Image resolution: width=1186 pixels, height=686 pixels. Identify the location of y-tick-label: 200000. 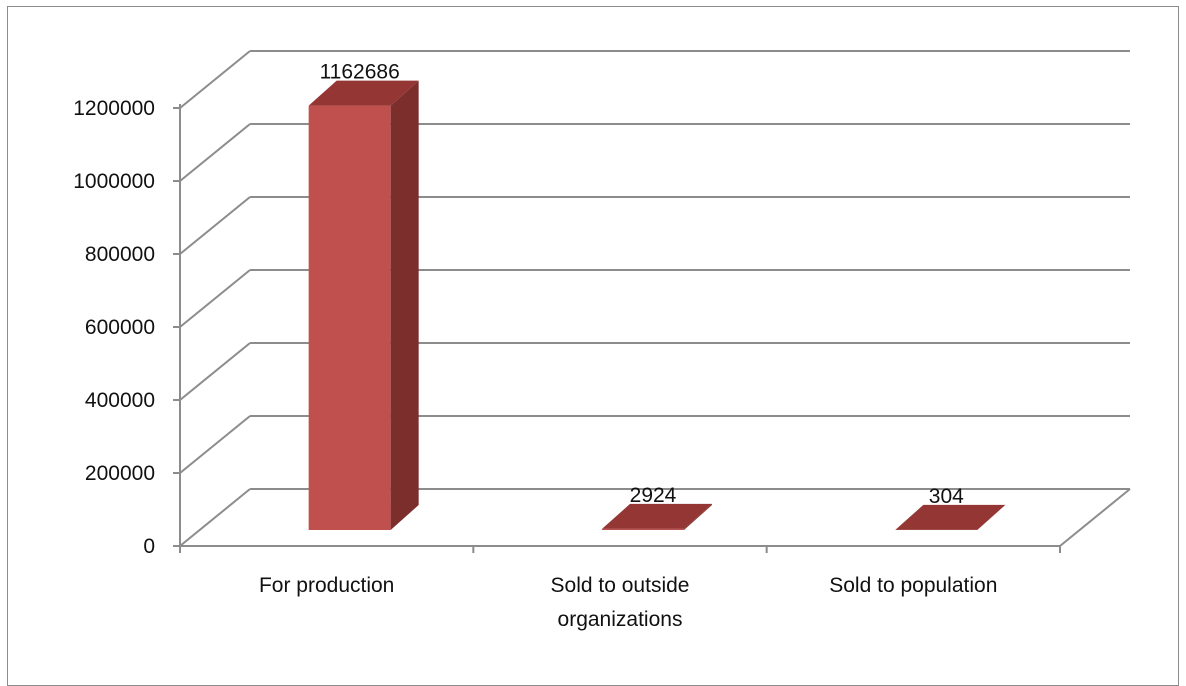
(120, 473).